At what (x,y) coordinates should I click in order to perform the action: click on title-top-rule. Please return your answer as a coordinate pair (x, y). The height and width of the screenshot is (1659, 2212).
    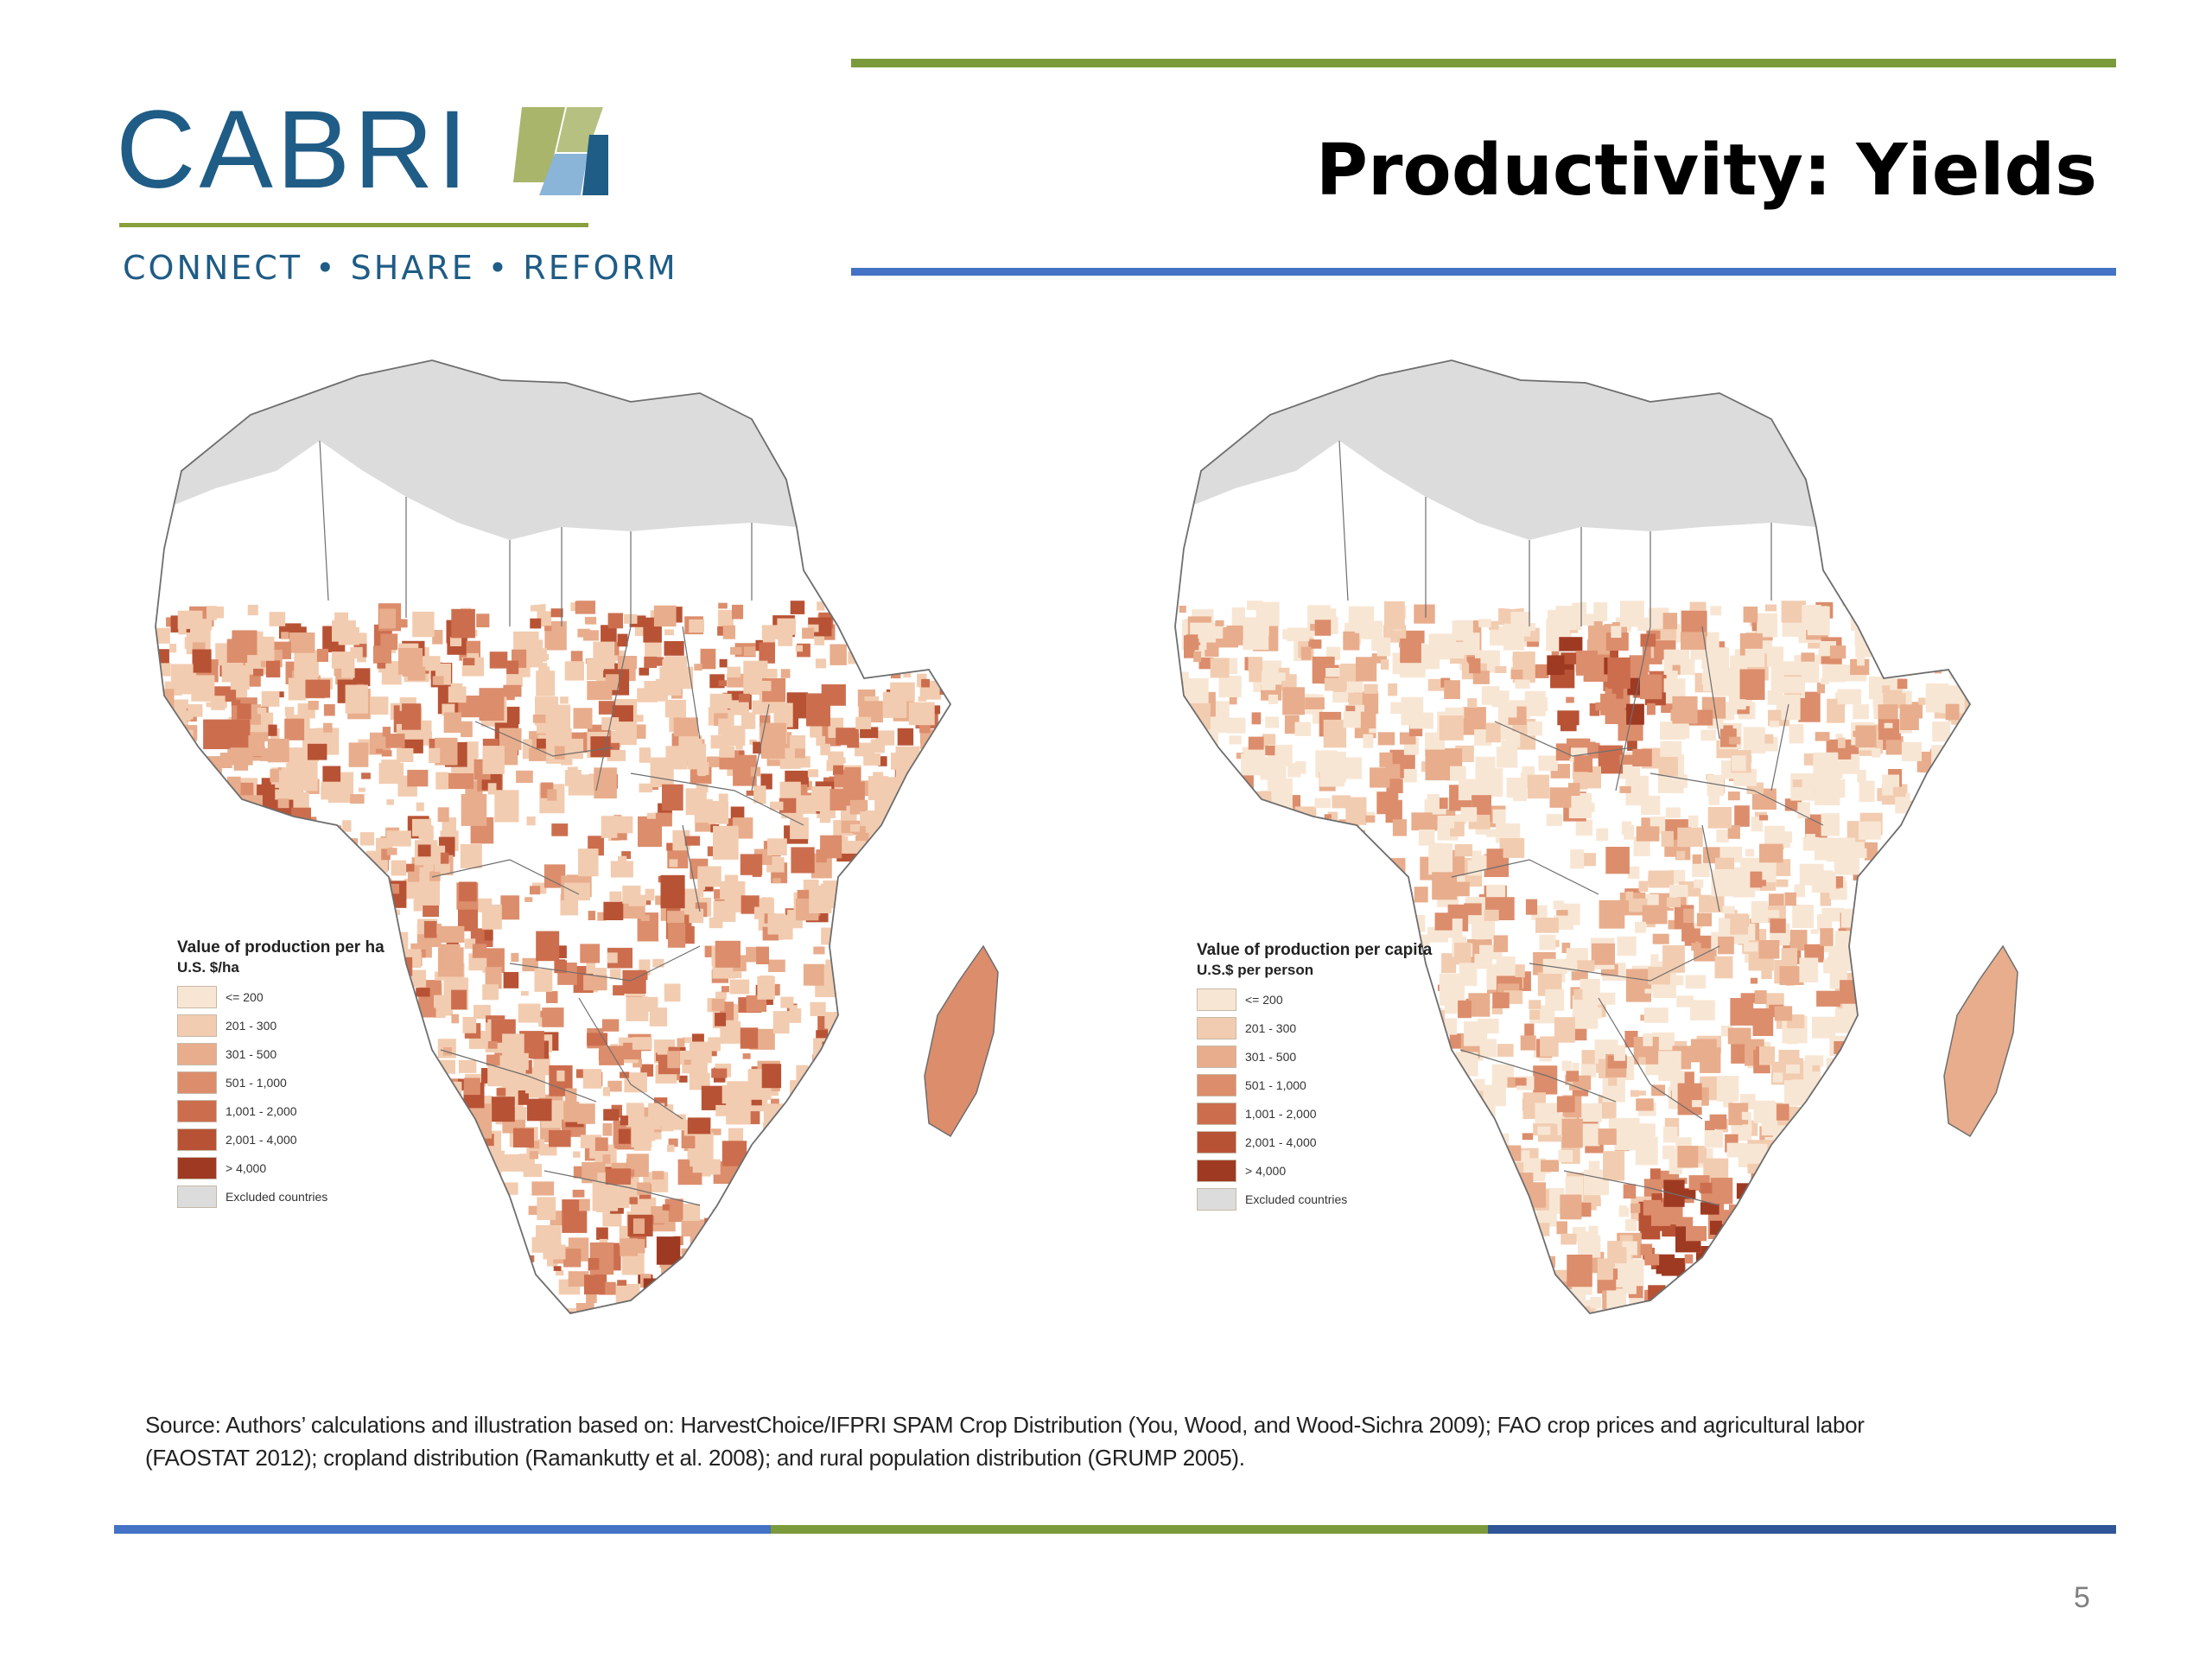
    Looking at the image, I should click on (1483, 63).